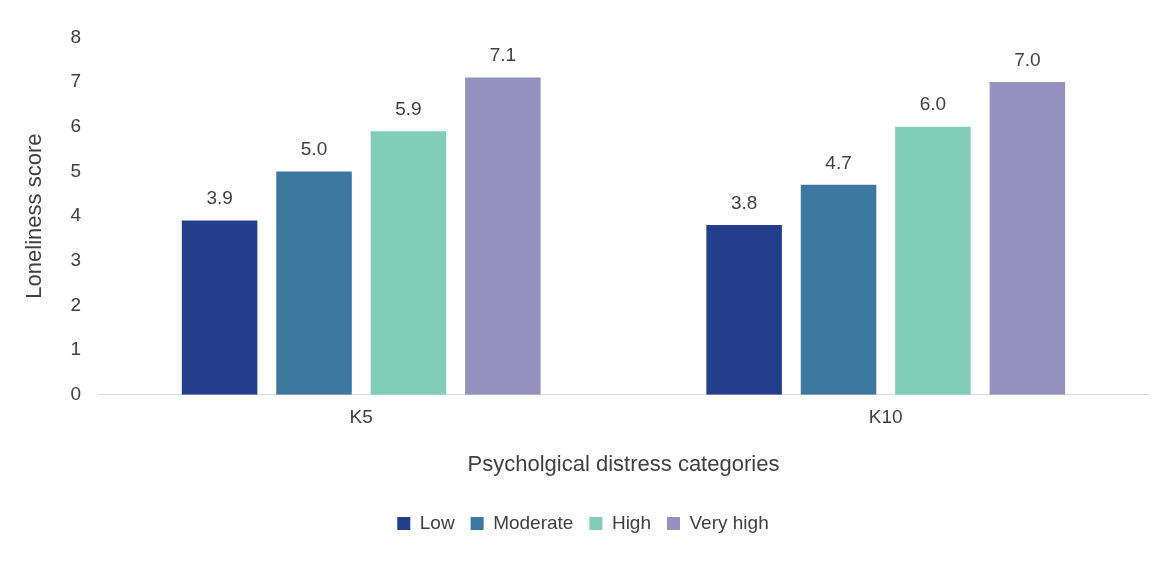  I want to click on y-tick-label: 2, so click(75, 304).